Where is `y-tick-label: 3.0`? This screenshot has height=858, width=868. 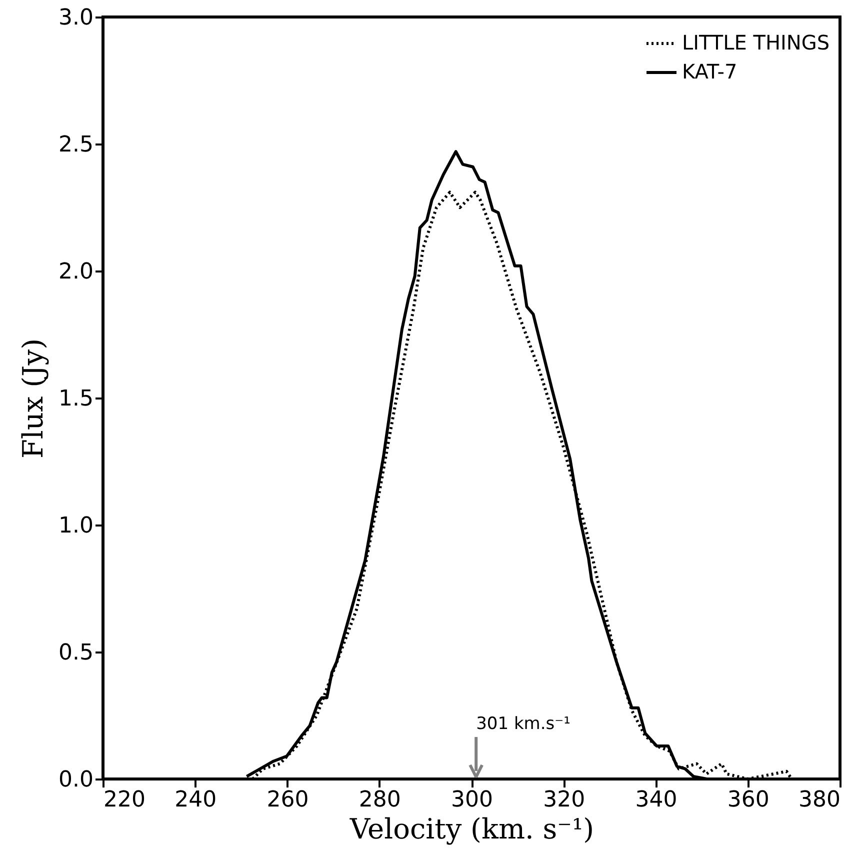 y-tick-label: 3.0 is located at coordinates (76, 18).